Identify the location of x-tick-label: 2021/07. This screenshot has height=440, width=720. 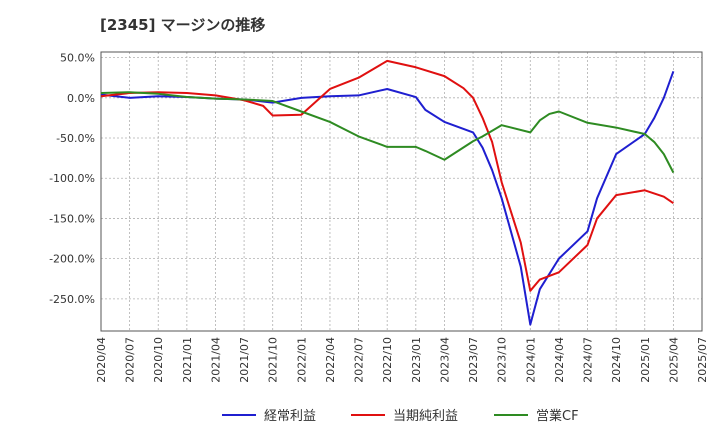
(244, 360).